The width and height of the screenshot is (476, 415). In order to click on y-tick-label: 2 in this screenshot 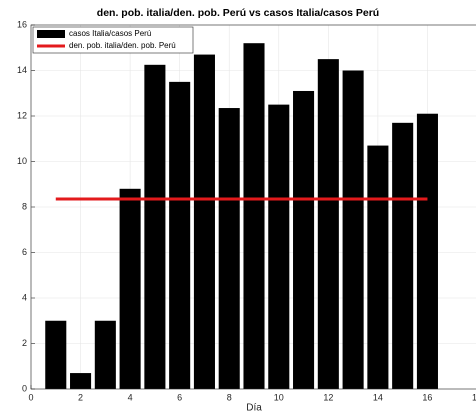, I will do `click(24, 343)`.